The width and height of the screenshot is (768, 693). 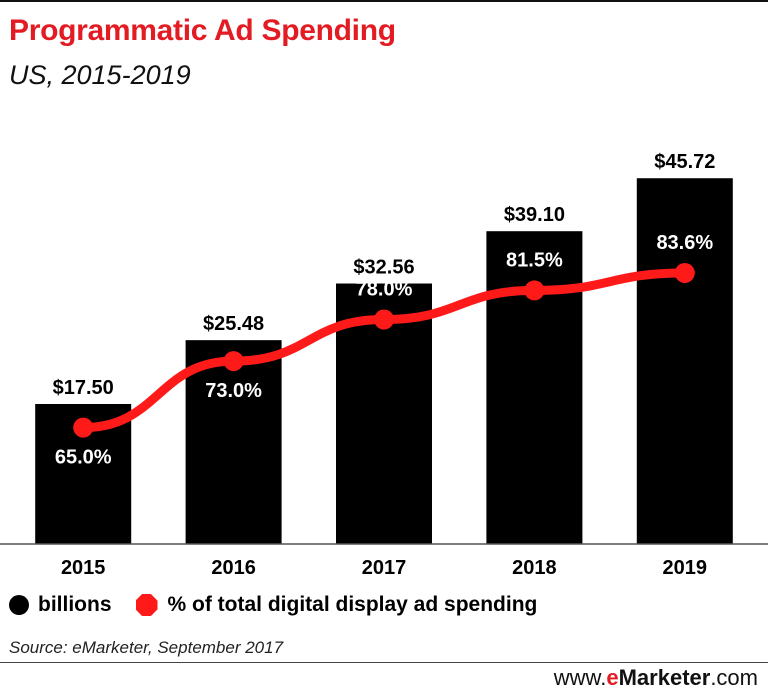 I want to click on legend-item-billions: billions, so click(x=60, y=605).